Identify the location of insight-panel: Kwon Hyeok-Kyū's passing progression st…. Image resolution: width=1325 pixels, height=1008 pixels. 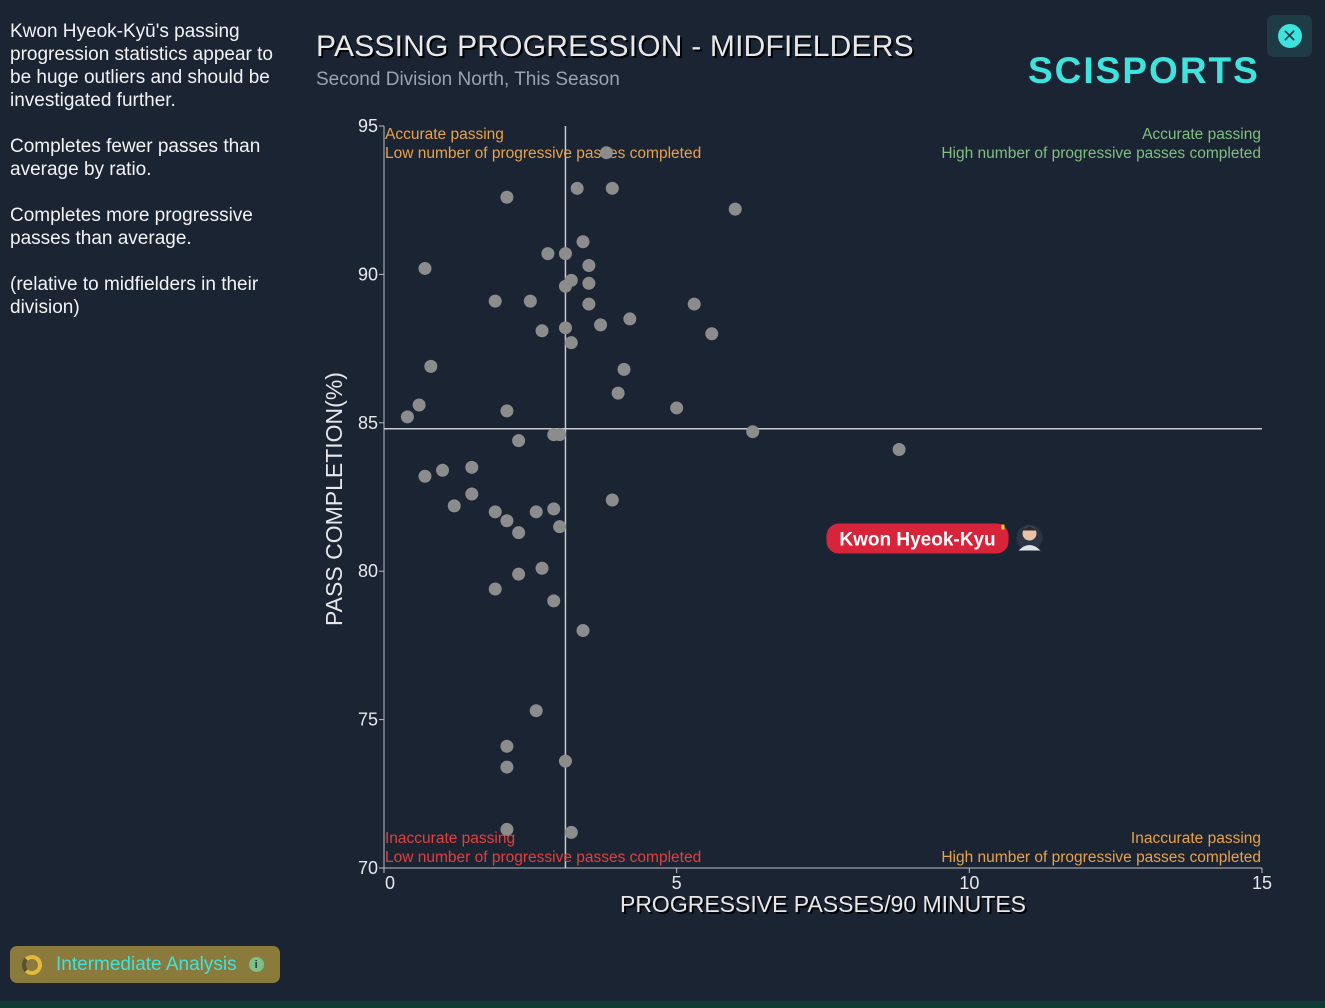
(152, 181).